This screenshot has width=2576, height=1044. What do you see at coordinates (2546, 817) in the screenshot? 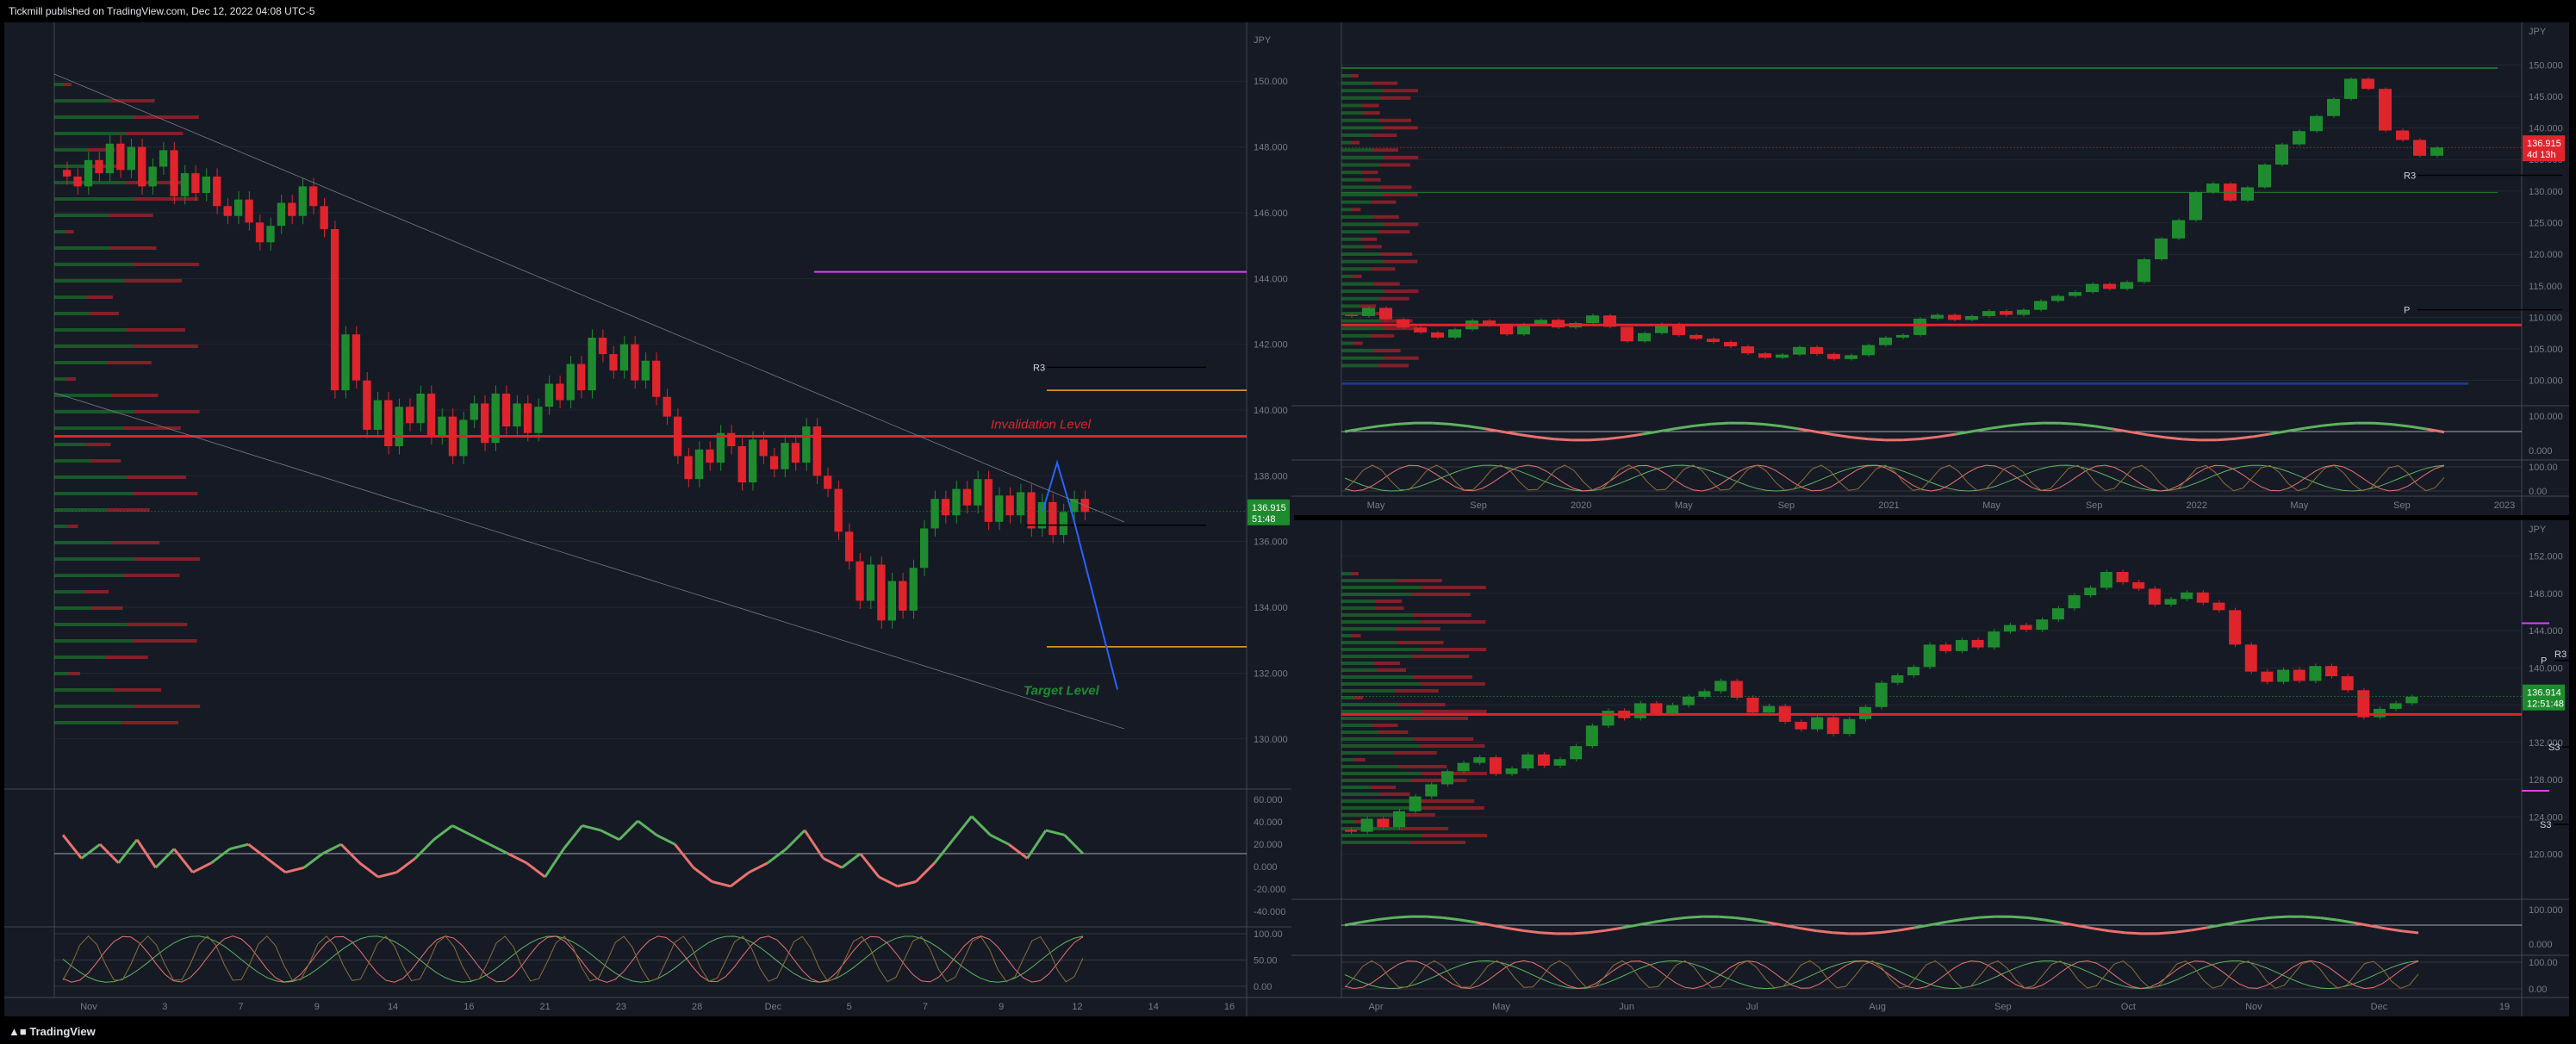
I see `price-tick-label: 124.000` at bounding box center [2546, 817].